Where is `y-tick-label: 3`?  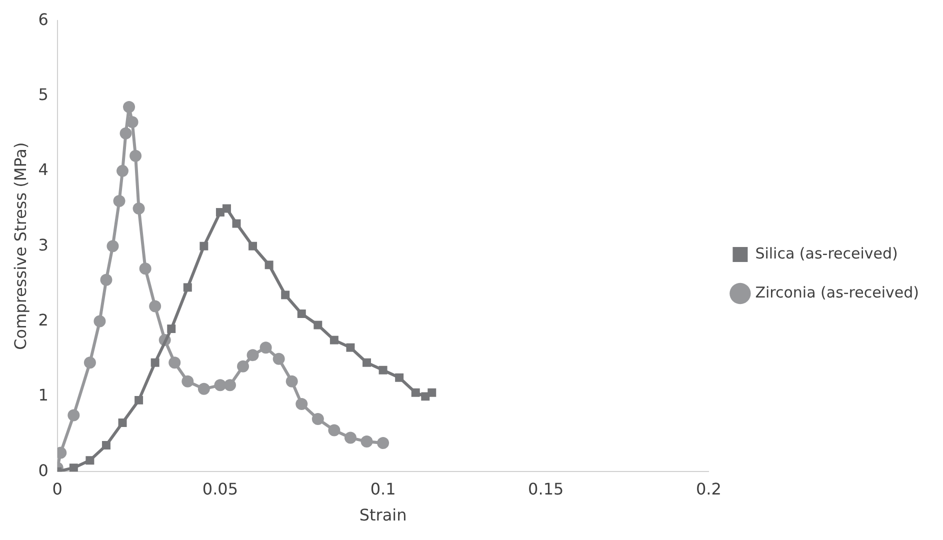 y-tick-label: 3 is located at coordinates (43, 244).